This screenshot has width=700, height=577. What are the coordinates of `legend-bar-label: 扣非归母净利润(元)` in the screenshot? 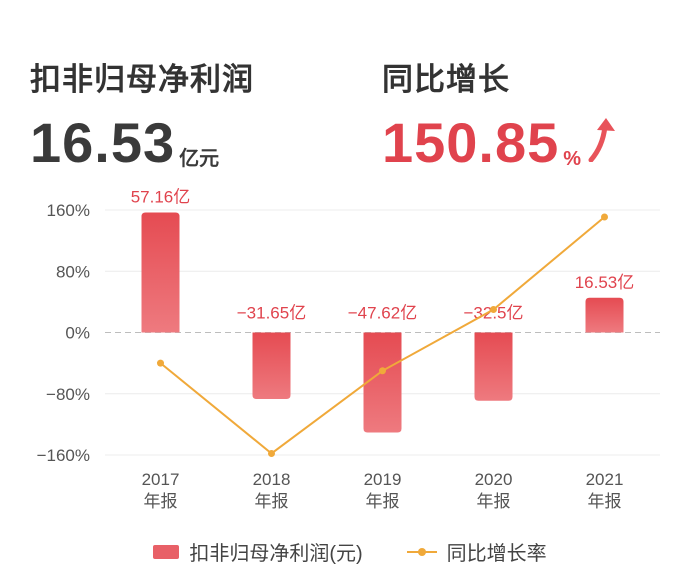 It's located at (276, 554).